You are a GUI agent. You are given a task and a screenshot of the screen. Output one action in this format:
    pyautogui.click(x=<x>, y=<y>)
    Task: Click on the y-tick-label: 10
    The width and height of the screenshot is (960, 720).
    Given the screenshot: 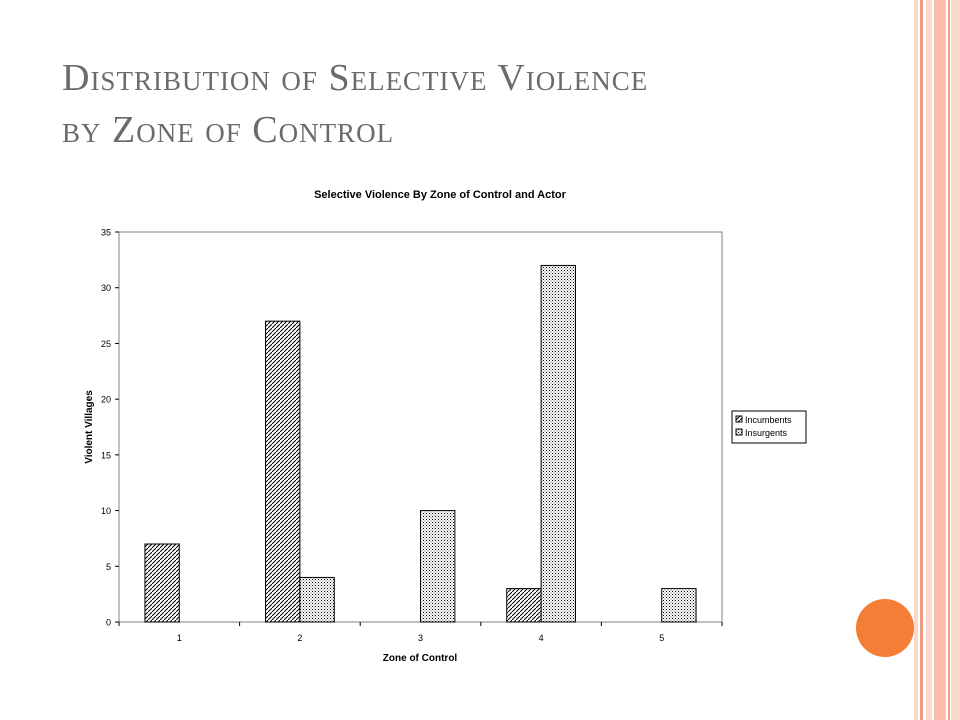 What is the action you would take?
    pyautogui.click(x=106, y=511)
    